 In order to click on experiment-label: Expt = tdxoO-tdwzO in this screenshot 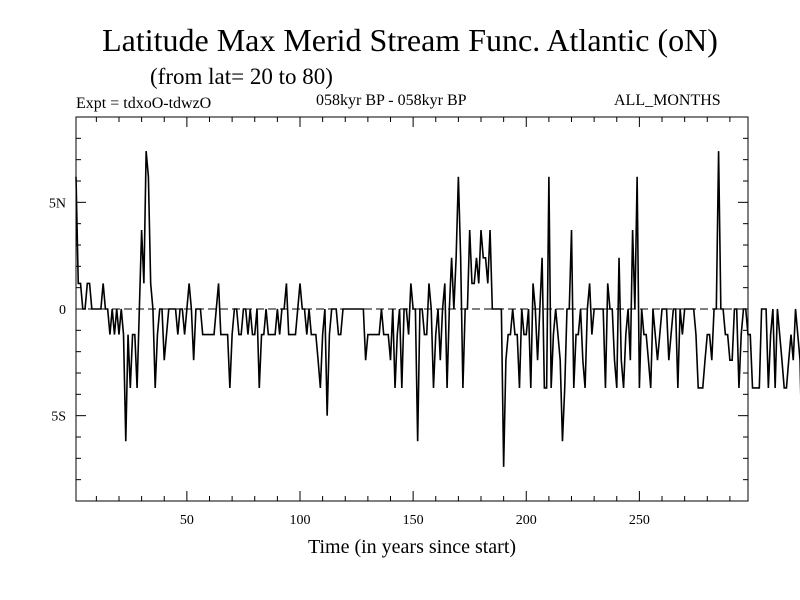, I will do `click(144, 103)`.